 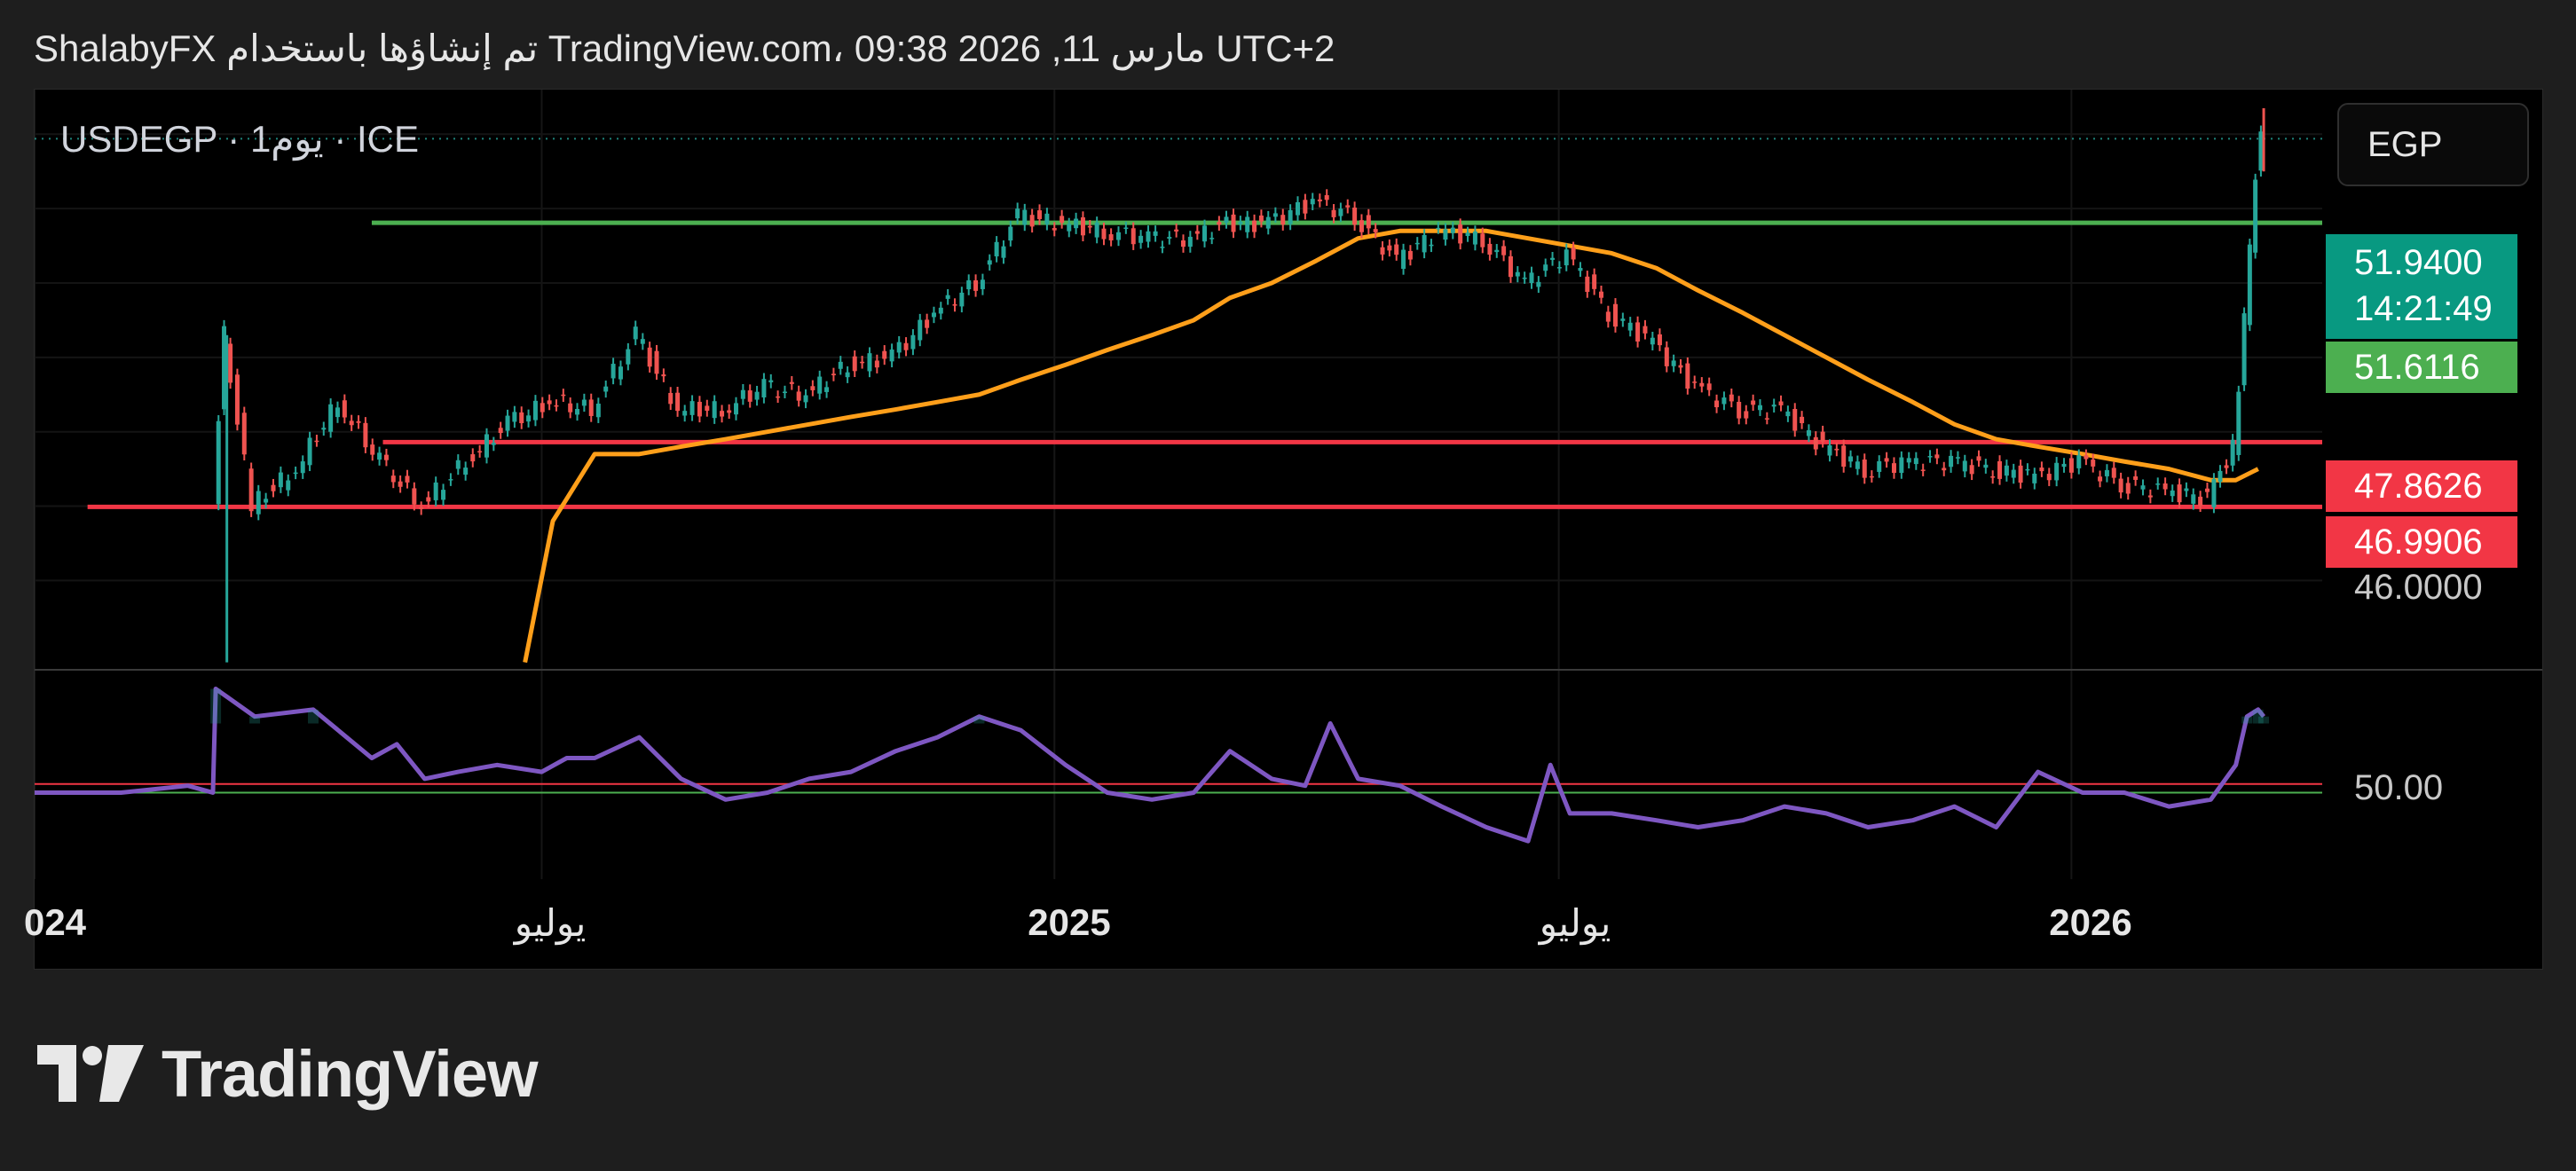 I want to click on tradingview-logo: TradingView, so click(x=288, y=1074).